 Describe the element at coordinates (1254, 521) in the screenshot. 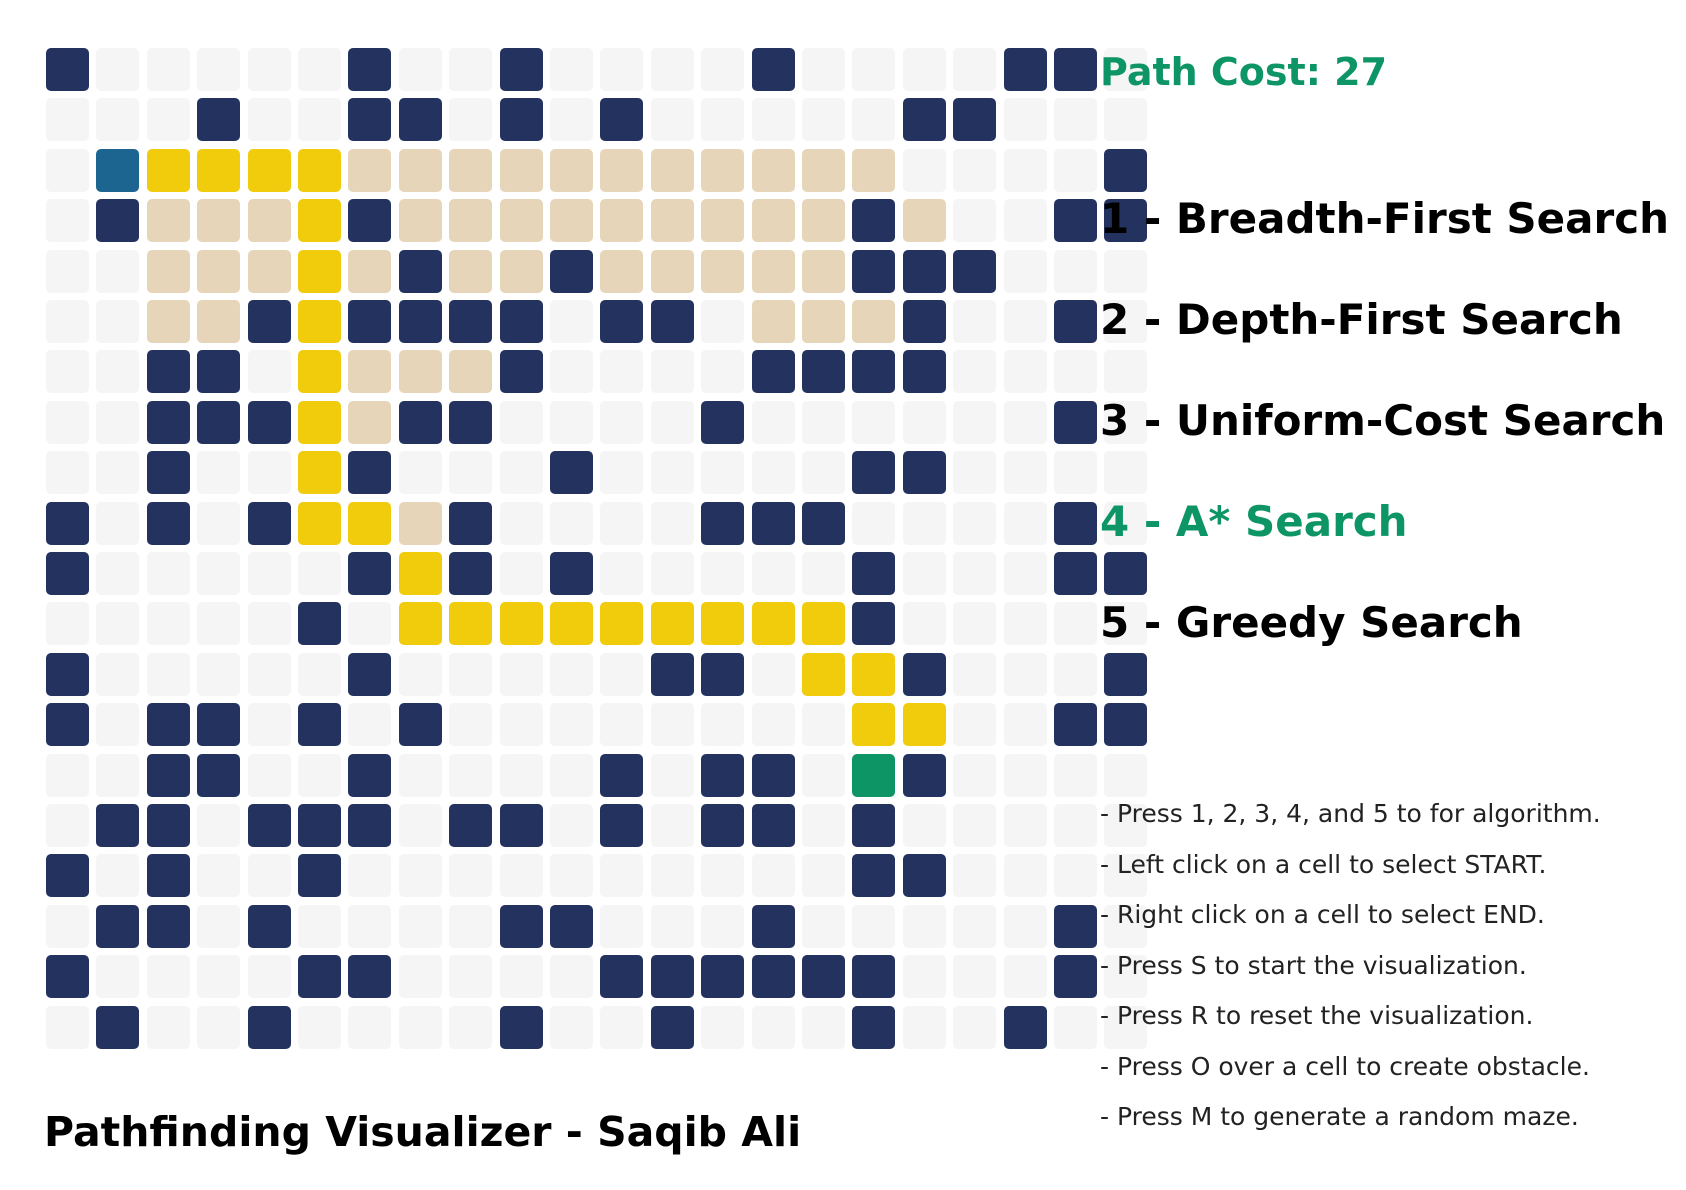

I see `algorithm-option-astar: 4 - A* Search` at that location.